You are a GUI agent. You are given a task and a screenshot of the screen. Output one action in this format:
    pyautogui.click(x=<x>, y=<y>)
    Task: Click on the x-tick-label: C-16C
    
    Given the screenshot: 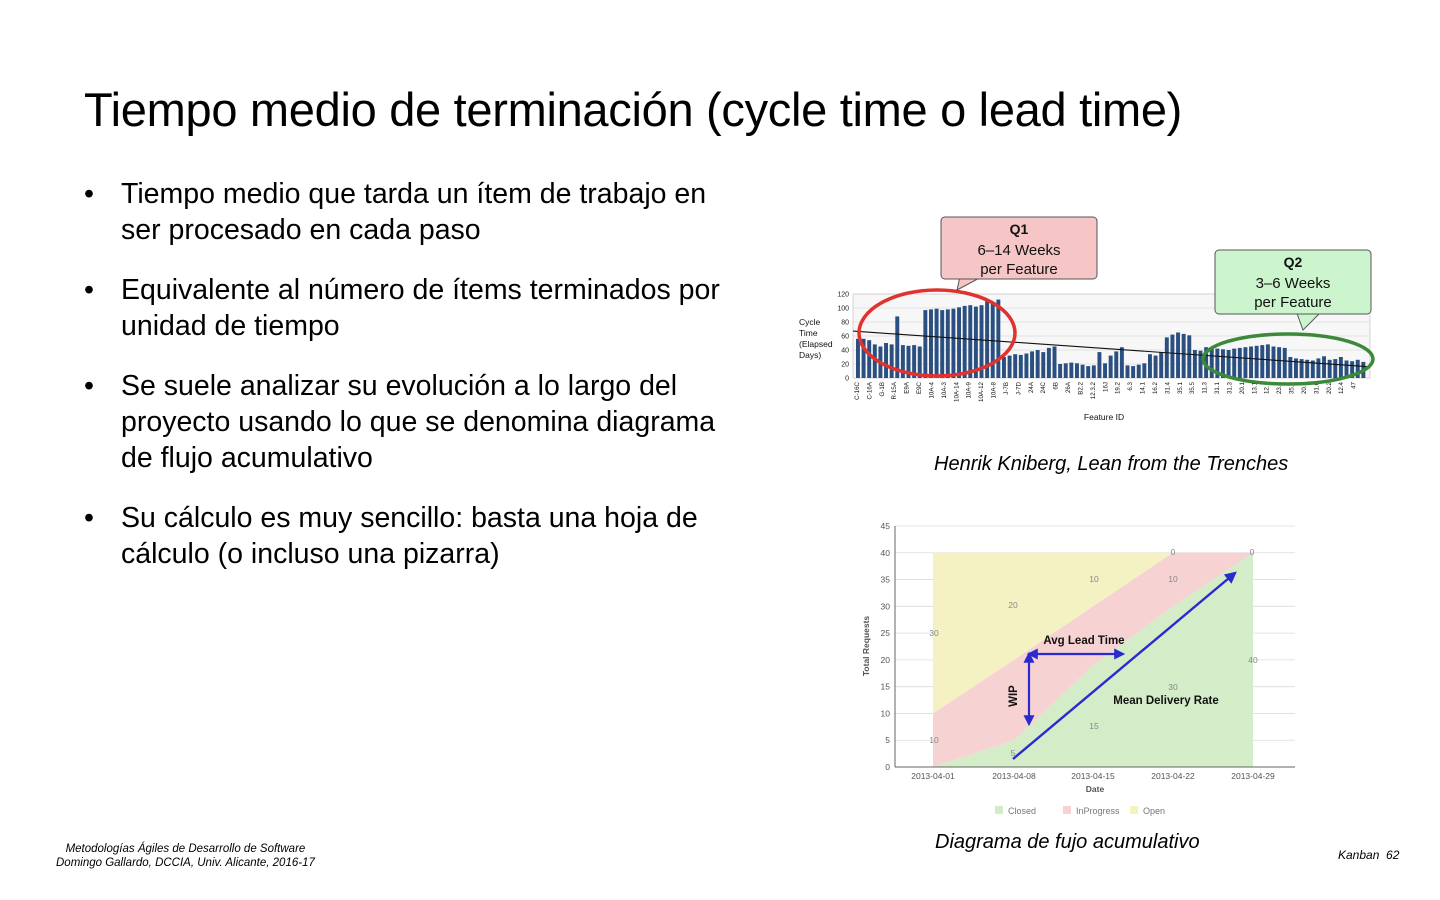 What is the action you would take?
    pyautogui.click(x=857, y=390)
    